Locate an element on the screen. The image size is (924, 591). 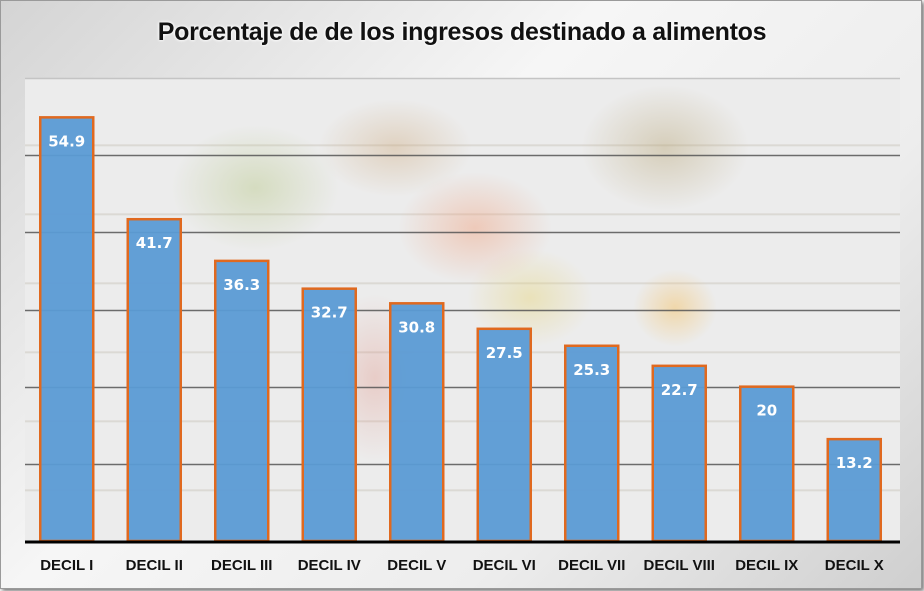
bar-decil-v is located at coordinates (417, 422).